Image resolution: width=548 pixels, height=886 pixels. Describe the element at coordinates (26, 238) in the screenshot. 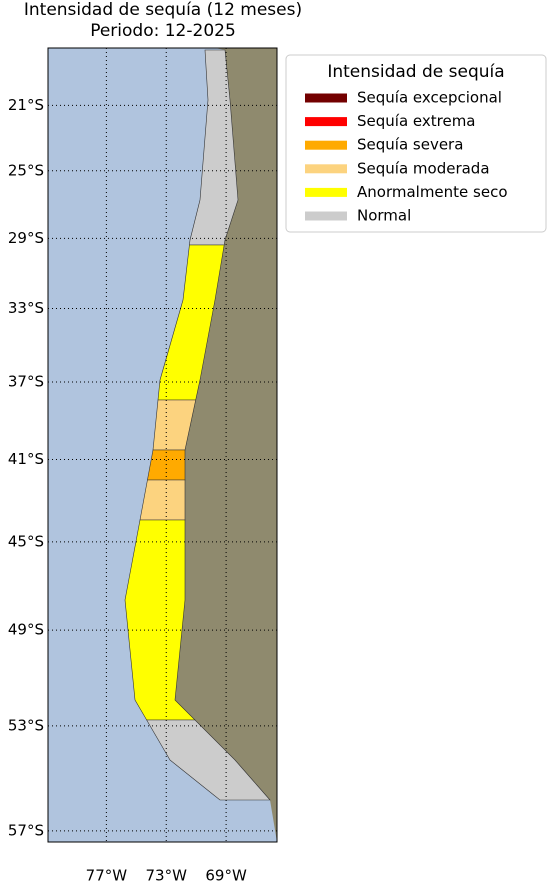

I see `lat-tick-label: 29°S` at that location.